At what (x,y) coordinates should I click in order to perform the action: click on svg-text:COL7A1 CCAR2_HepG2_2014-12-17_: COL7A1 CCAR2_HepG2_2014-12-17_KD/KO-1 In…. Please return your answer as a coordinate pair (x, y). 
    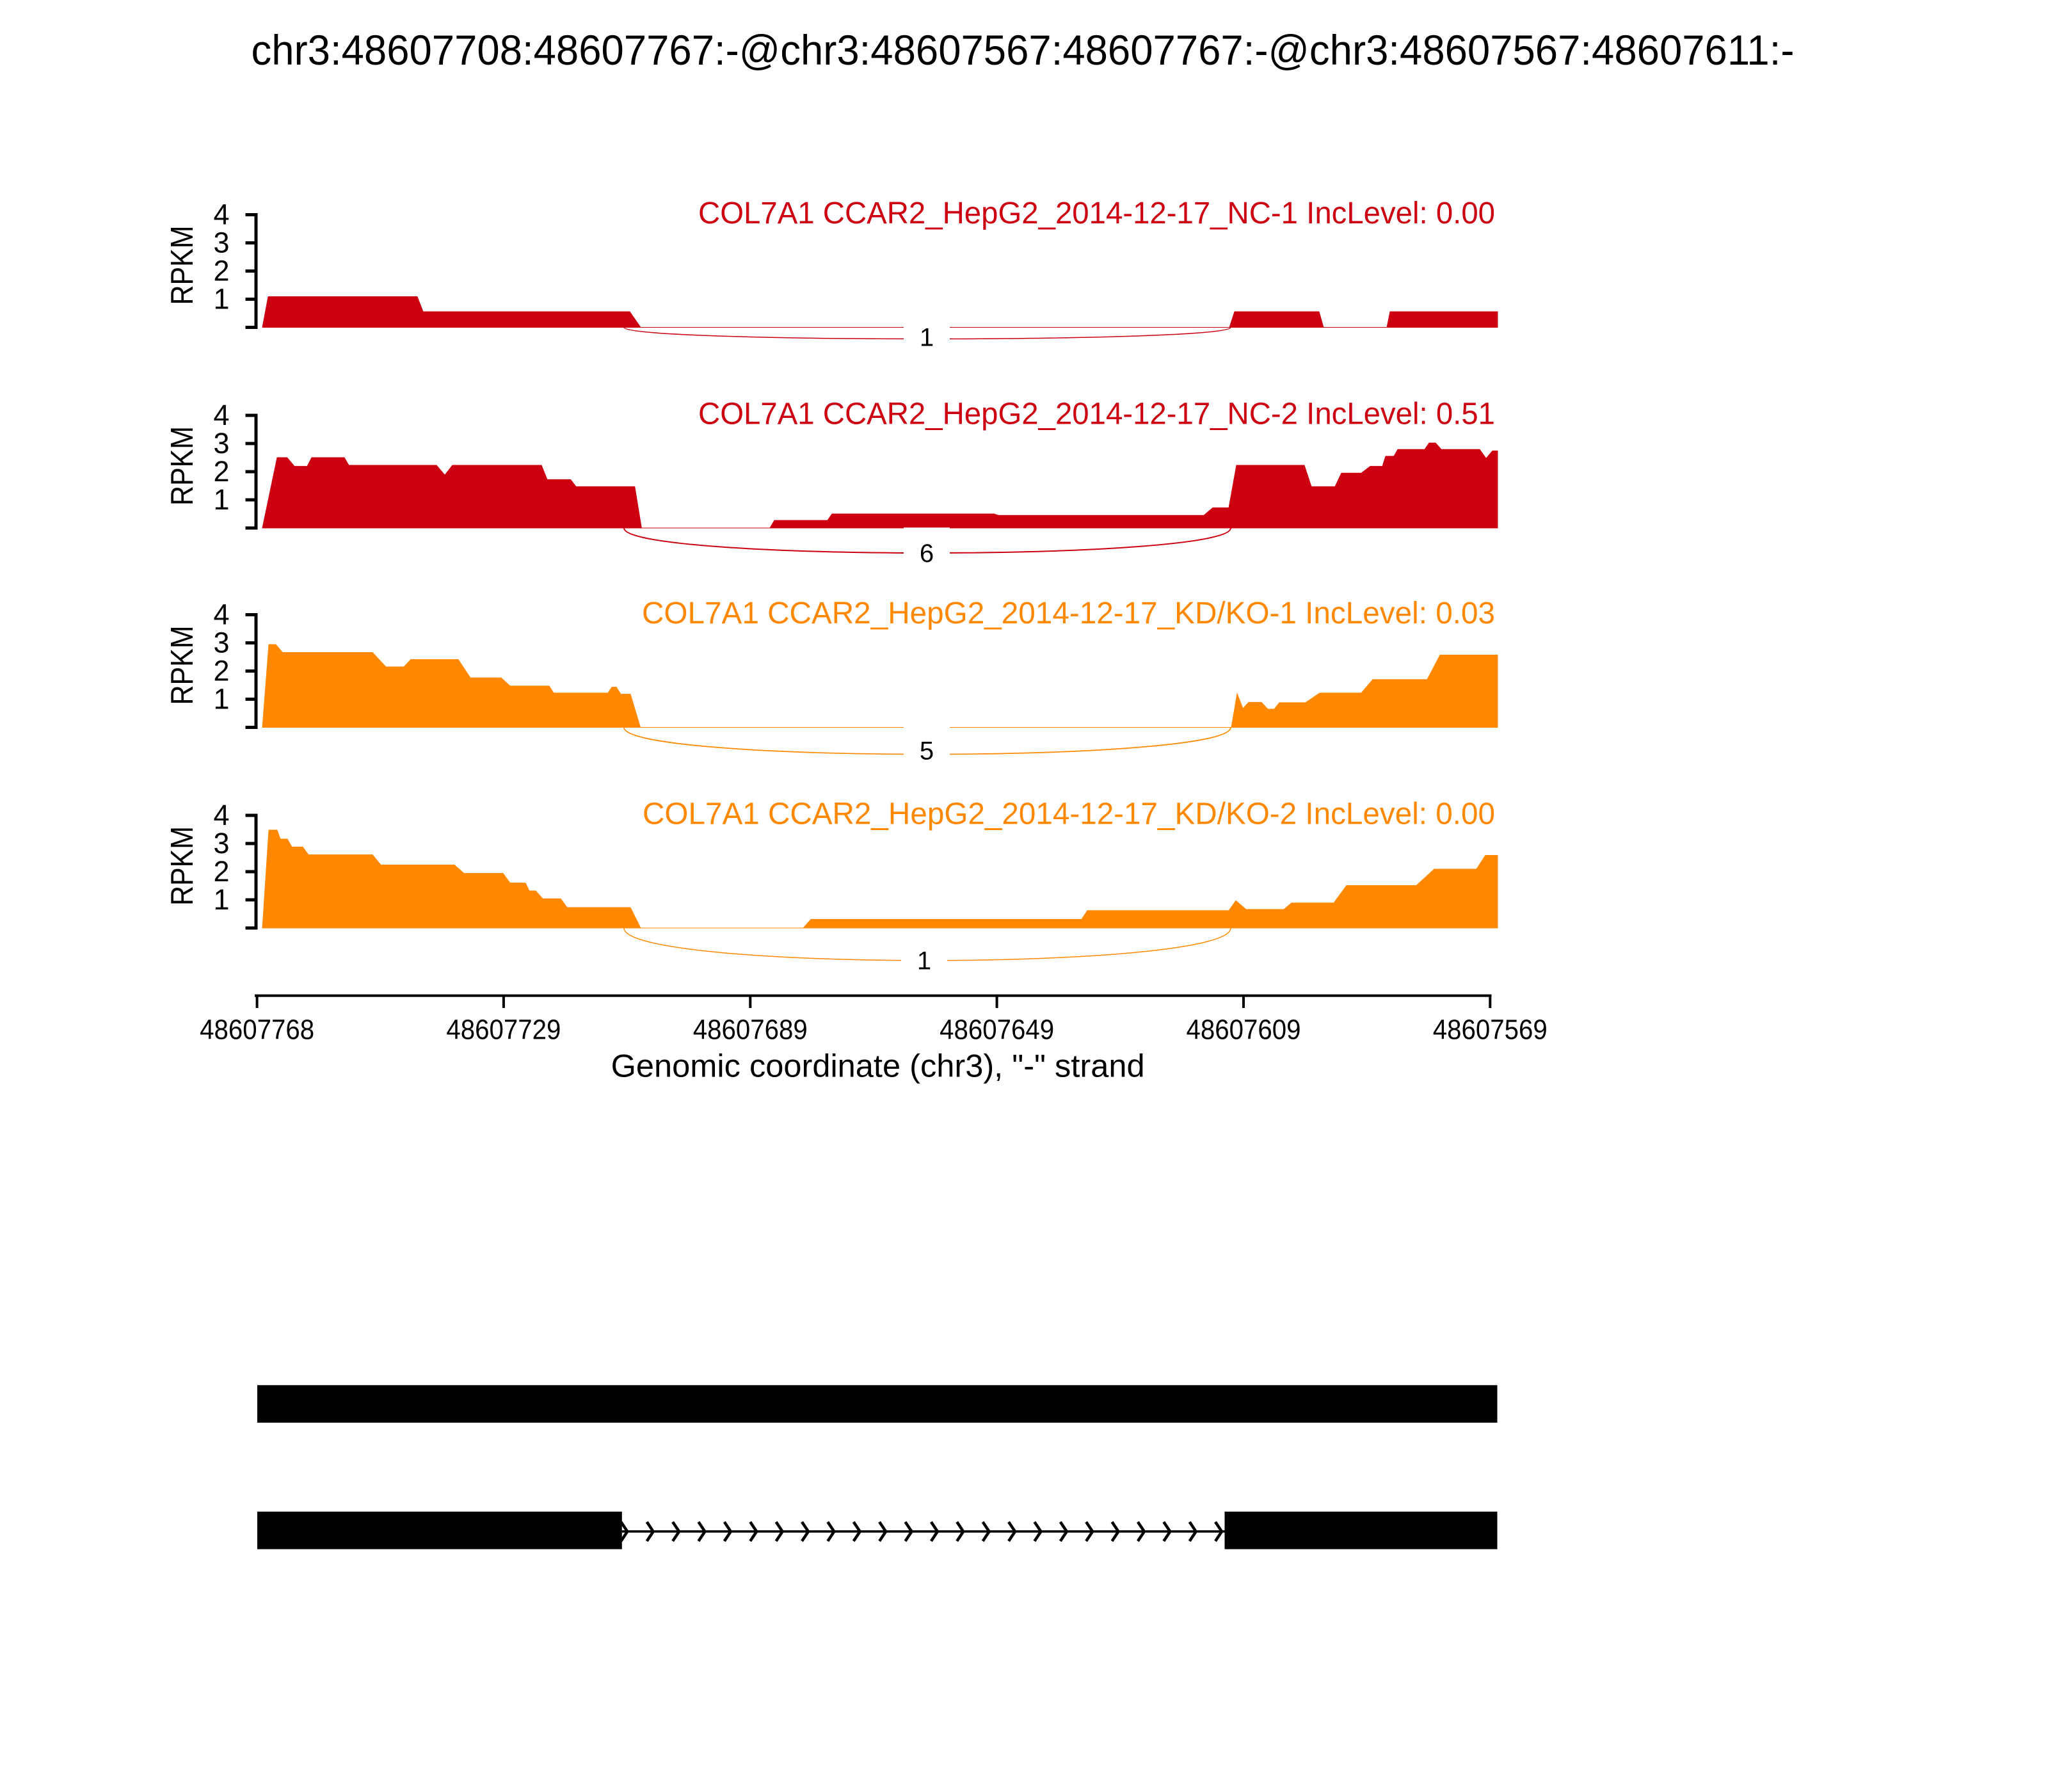
    Looking at the image, I should click on (1068, 613).